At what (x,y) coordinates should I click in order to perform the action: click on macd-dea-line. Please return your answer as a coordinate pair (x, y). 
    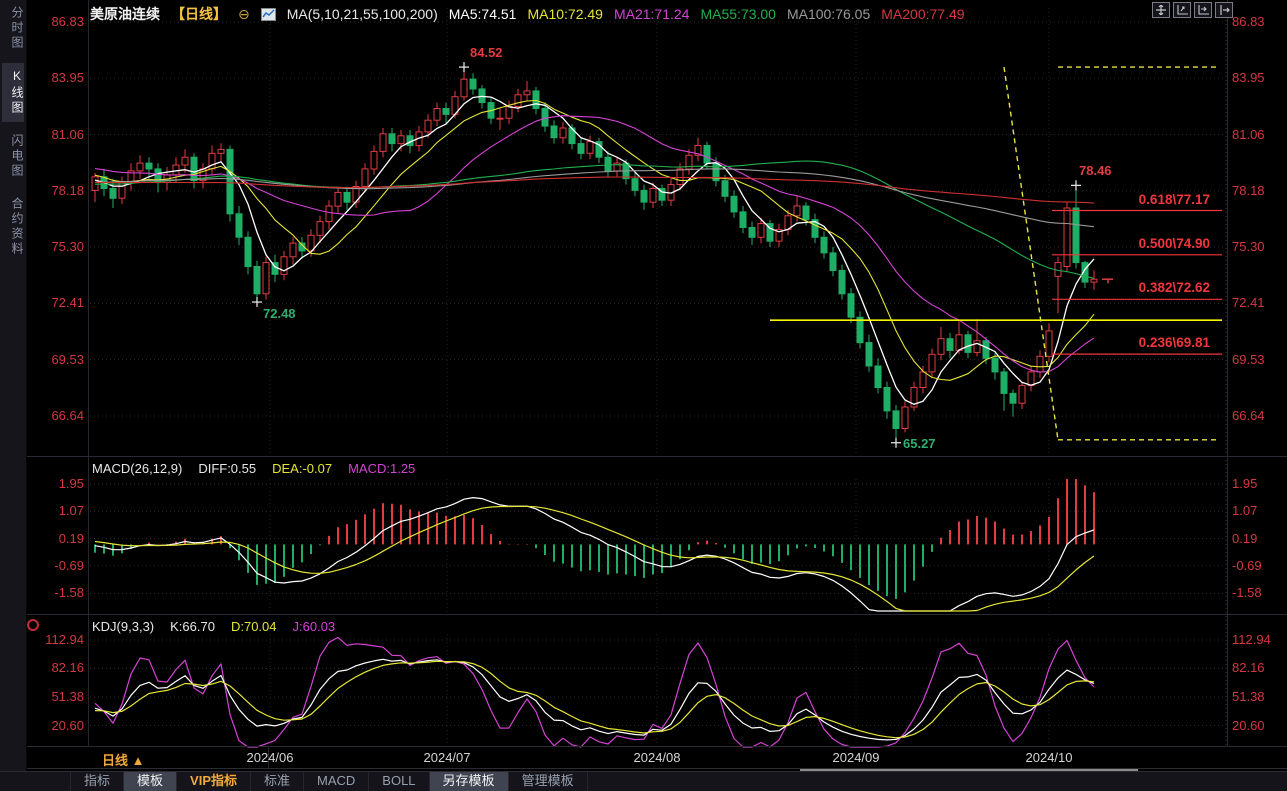
    Looking at the image, I should click on (594, 558).